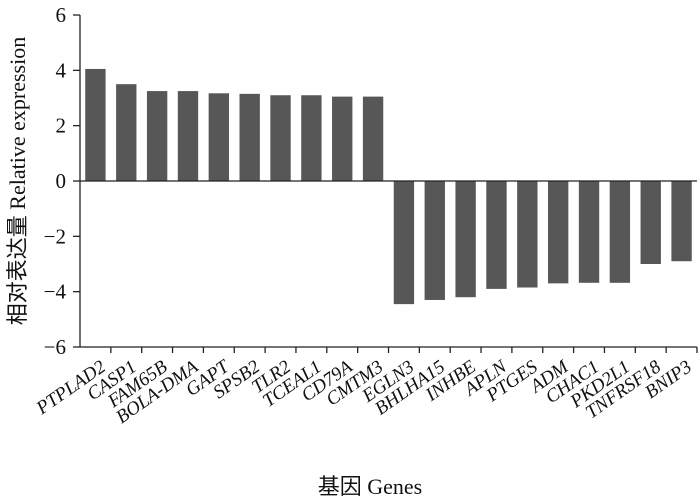  I want to click on y-tick-label: −4, so click(55, 292).